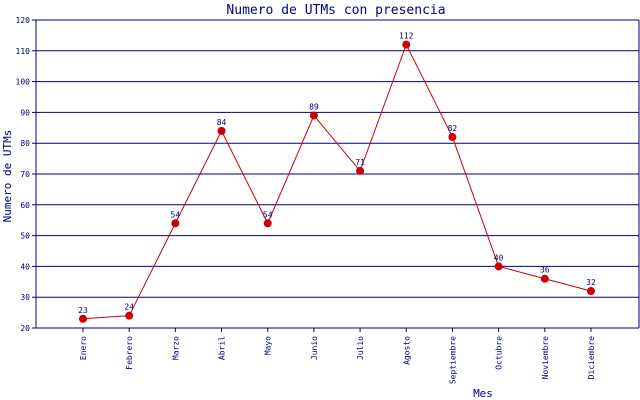 Image resolution: width=640 pixels, height=400 pixels. I want to click on y-tick-label: 20, so click(25, 328).